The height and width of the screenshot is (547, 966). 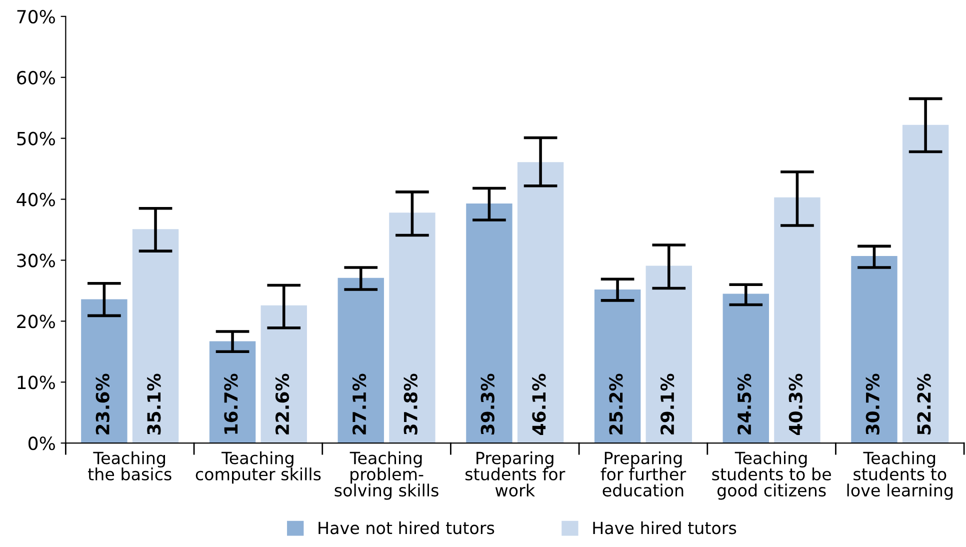 What do you see at coordinates (643, 474) in the screenshot?
I see `x-tick-label: Preparing for further education` at bounding box center [643, 474].